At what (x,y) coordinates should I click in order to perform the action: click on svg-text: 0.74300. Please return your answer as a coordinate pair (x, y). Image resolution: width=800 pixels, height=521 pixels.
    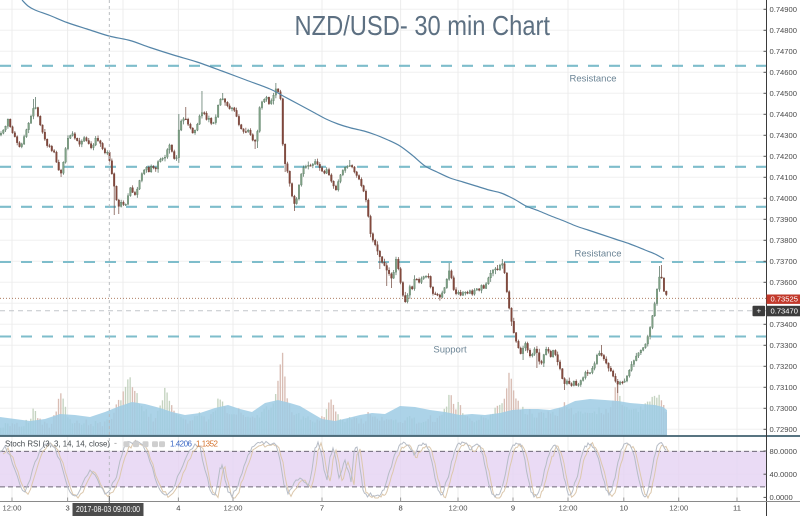
    Looking at the image, I should click on (783, 135).